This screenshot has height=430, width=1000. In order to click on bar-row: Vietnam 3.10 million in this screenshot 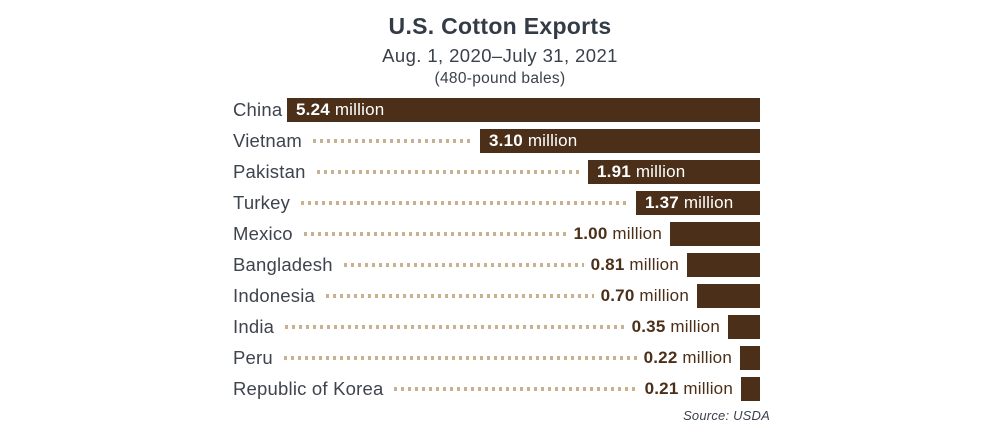, I will do `click(496, 140)`.